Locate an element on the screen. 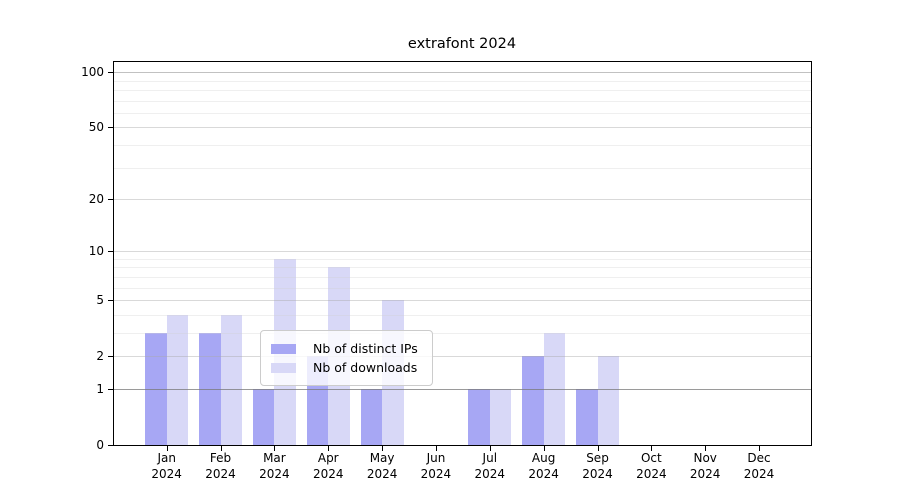 The height and width of the screenshot is (500, 900). x-tick-month: Sep is located at coordinates (597, 458).